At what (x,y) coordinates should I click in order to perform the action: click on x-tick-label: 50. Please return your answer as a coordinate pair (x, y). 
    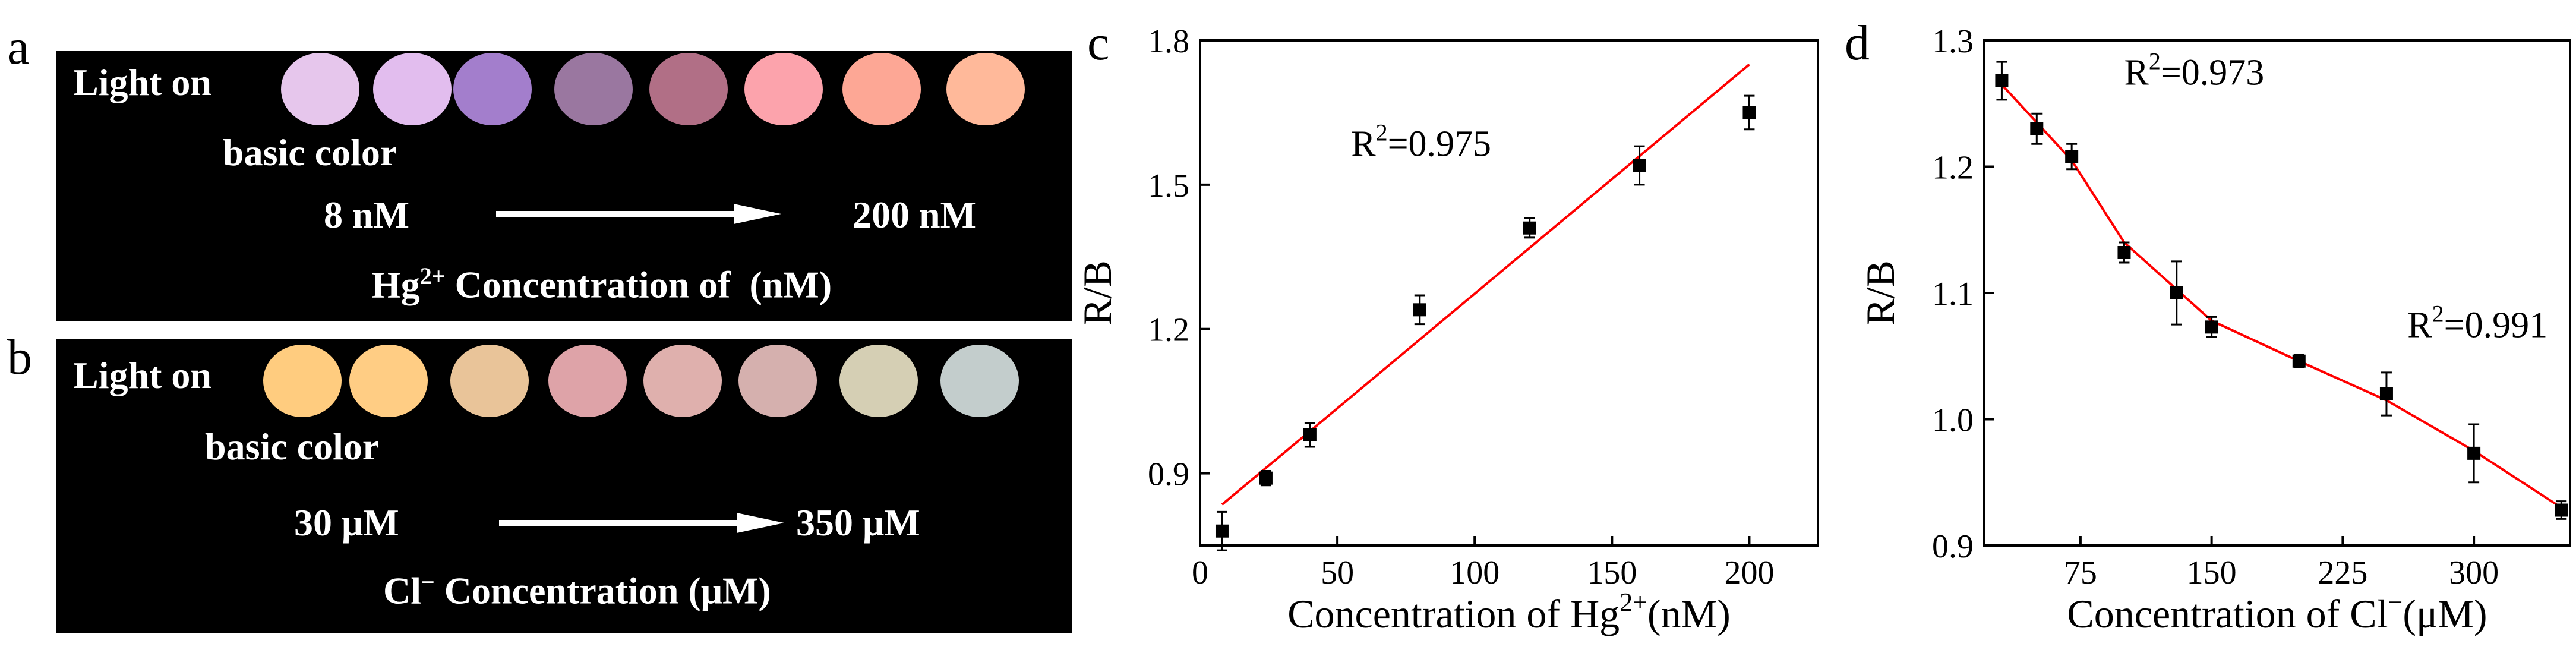
    Looking at the image, I should click on (1337, 572).